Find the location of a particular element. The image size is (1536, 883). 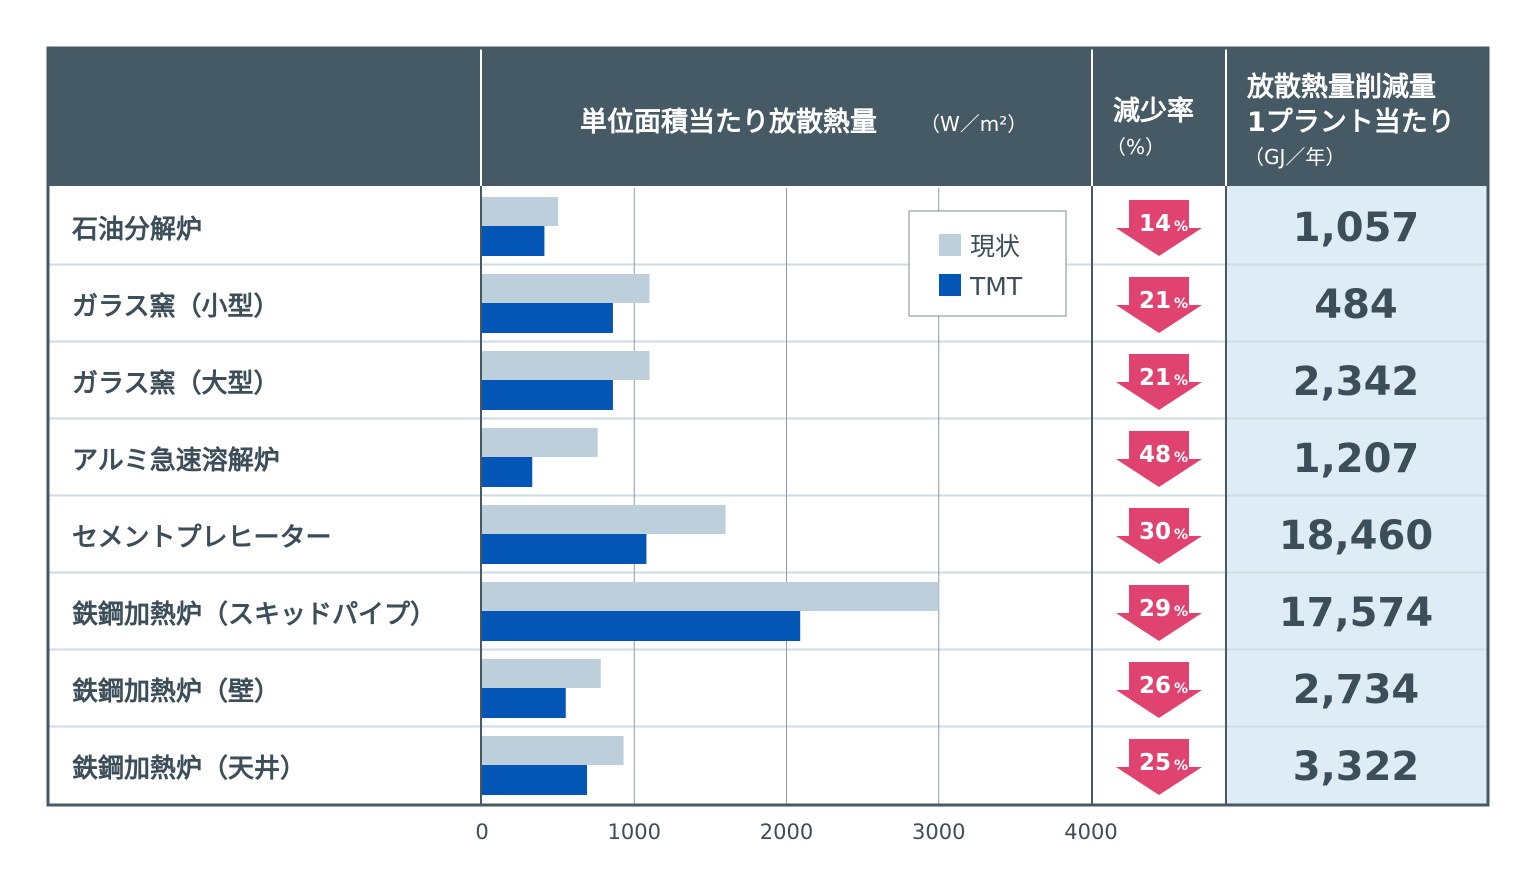

rate-title: 減少率 is located at coordinates (1153, 111).